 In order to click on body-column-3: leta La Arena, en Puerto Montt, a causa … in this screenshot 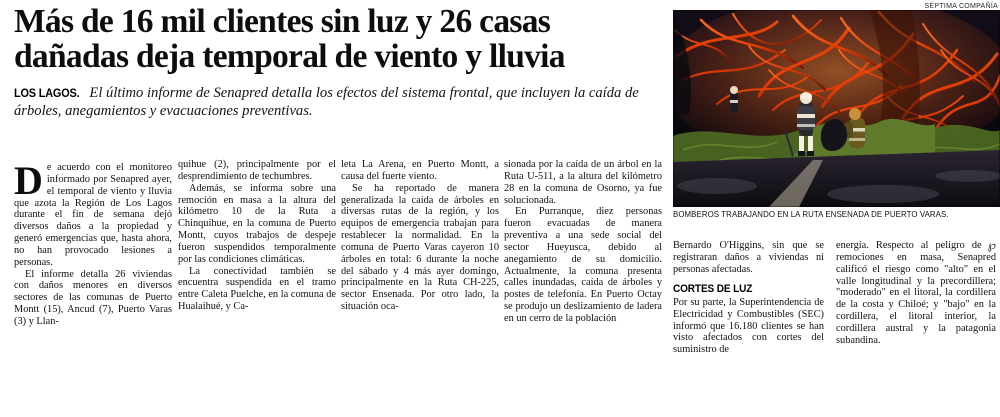, I will do `click(420, 236)`.